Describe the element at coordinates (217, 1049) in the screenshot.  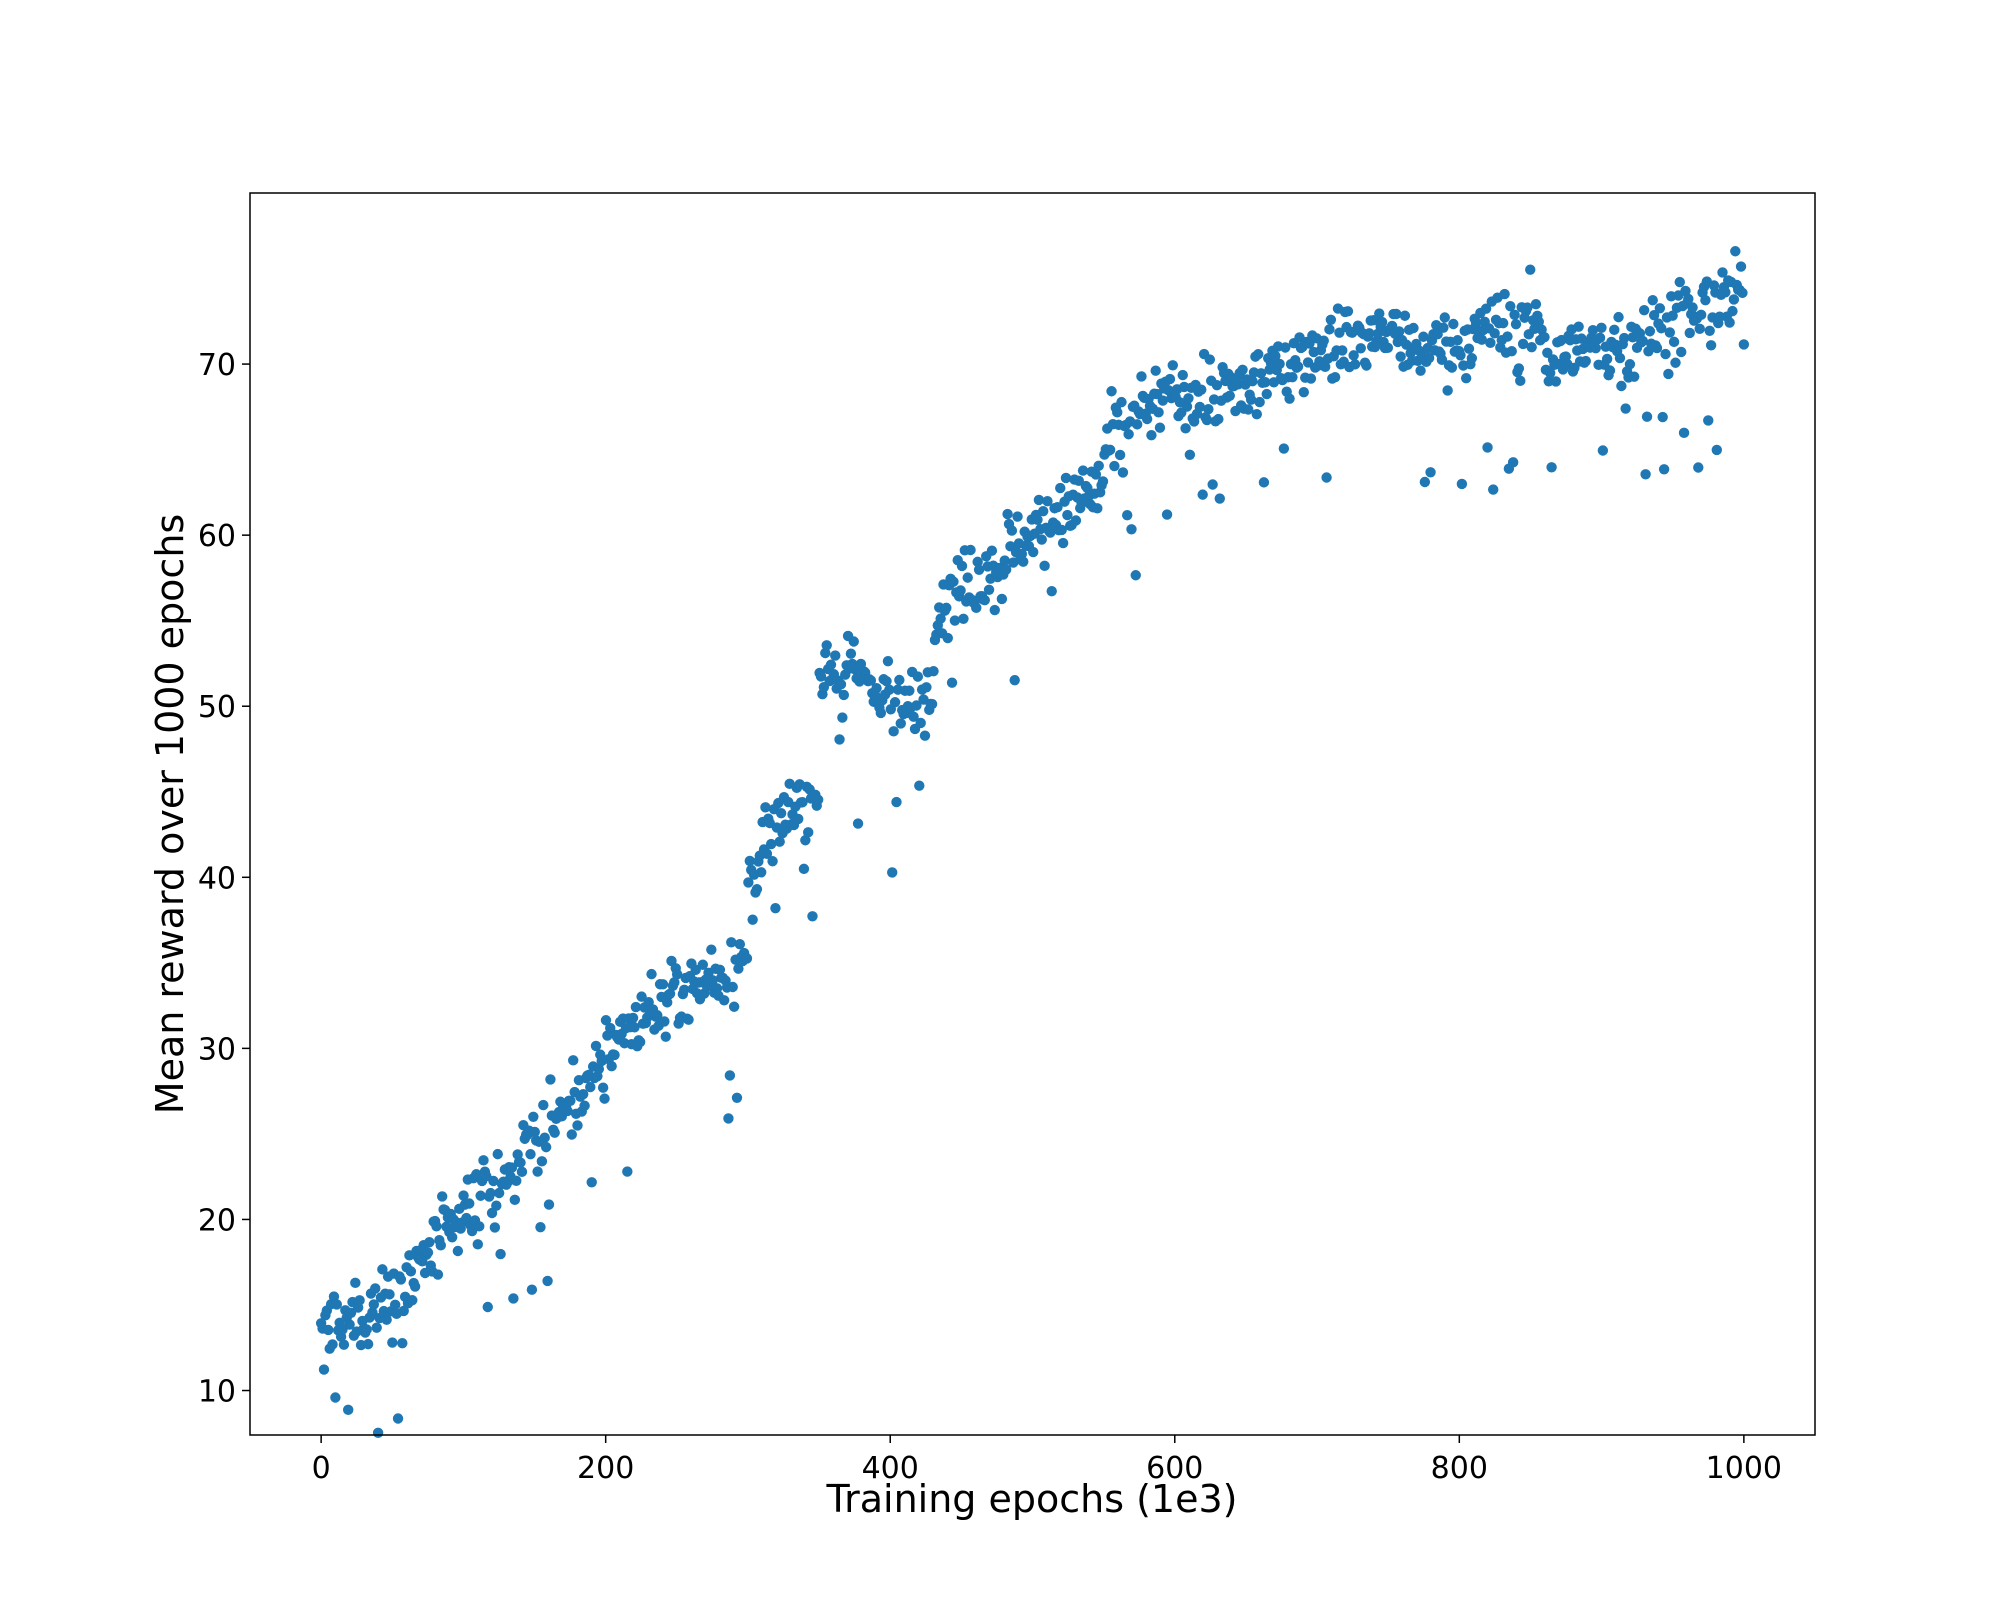
I see `y-tick-label: 30` at that location.